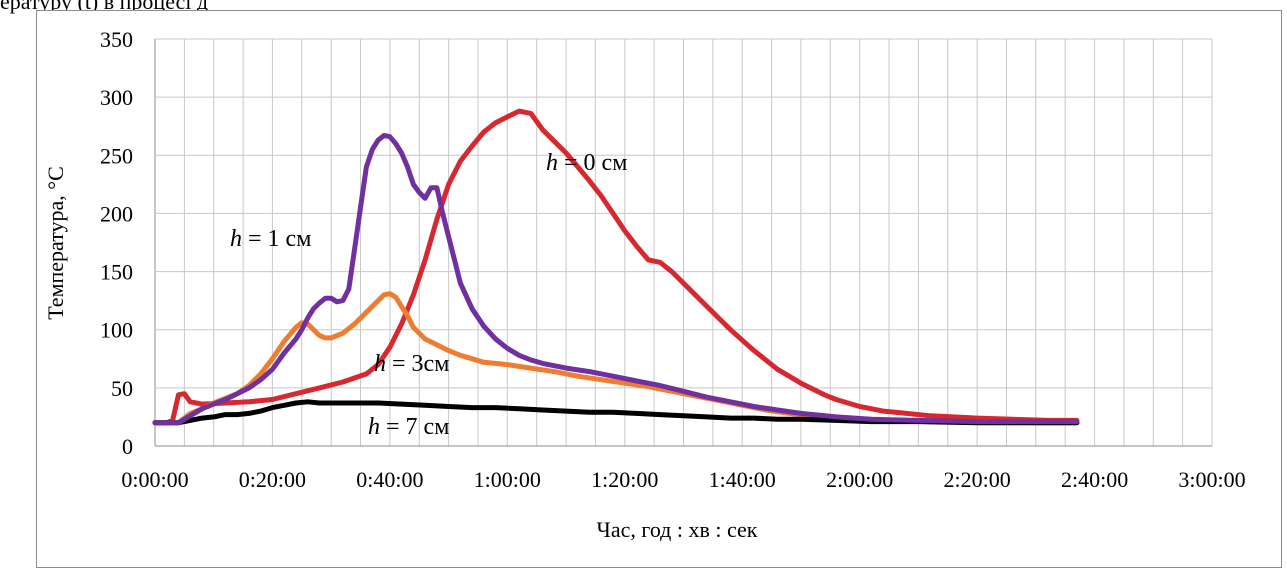  I want to click on y-tick-label: 0, so click(127, 446).